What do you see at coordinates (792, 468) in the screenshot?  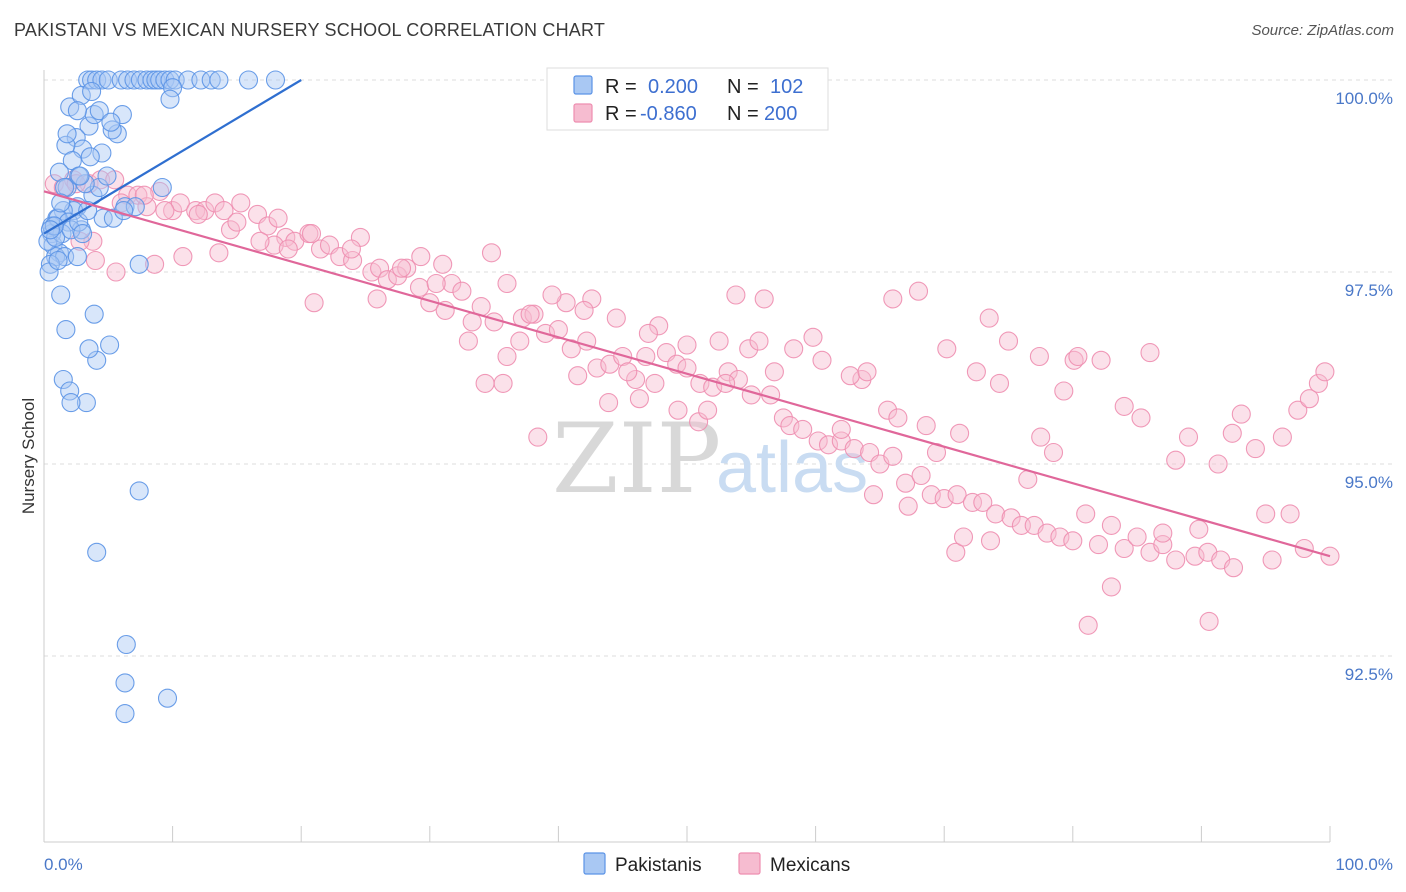 I see `watermark-atlas: atlas` at bounding box center [792, 468].